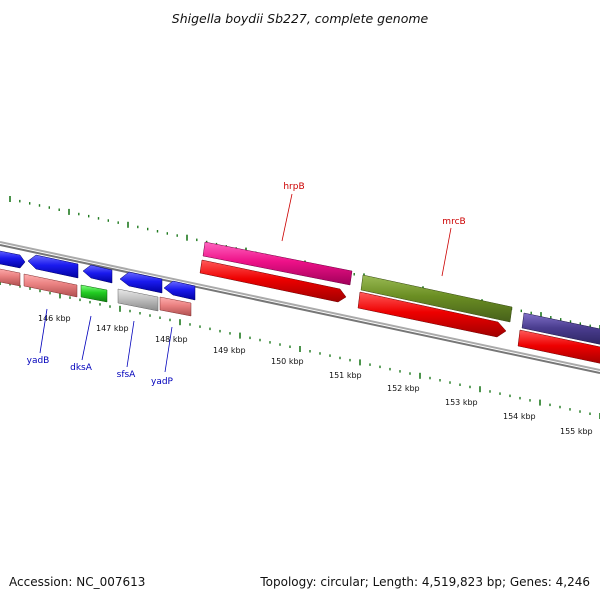 The height and width of the screenshot is (600, 600). Describe the element at coordinates (432, 314) in the screenshot. I see `cds-mrcB` at that location.